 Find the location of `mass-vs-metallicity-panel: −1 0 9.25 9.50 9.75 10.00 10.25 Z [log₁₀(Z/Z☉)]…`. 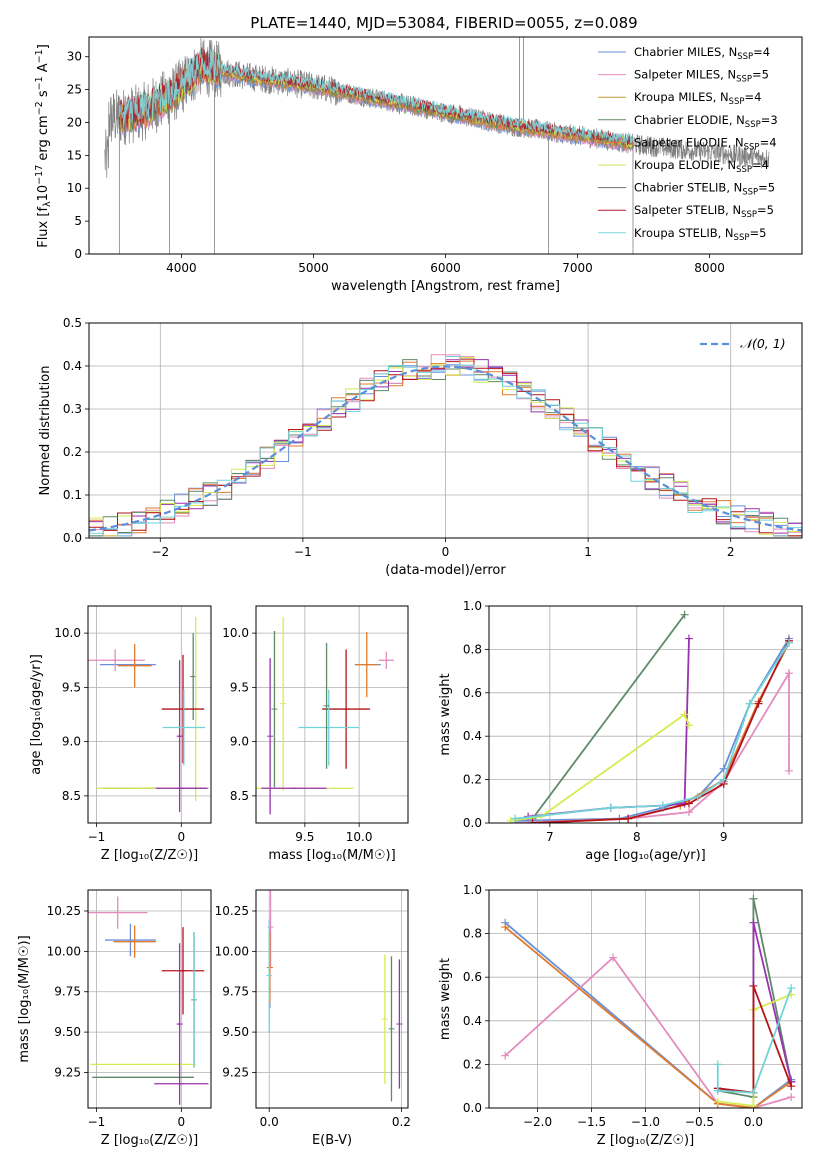

mass-vs-metallicity-panel: −1 0 9.25 9.50 9.75 10.00 10.25 Z [log₁₀(Z/Z☉)]… is located at coordinates (114, 1018).